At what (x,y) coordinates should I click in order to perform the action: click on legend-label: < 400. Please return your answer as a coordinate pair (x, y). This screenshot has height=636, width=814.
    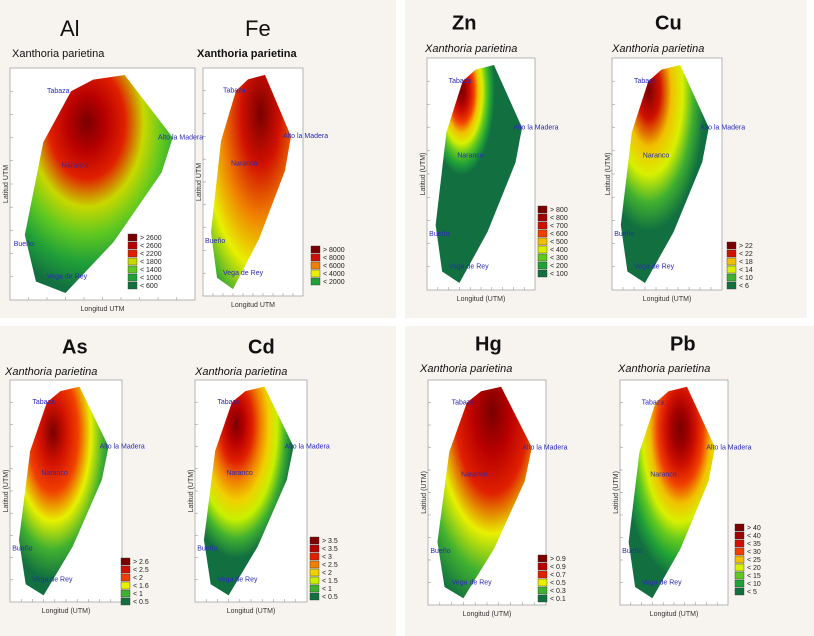
    Looking at the image, I should click on (559, 250).